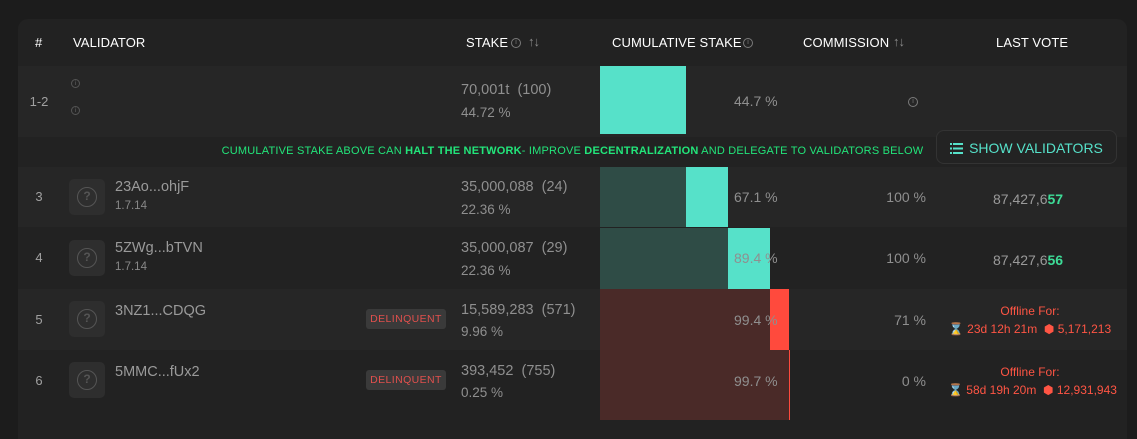  What do you see at coordinates (1002, 329) in the screenshot?
I see `offline-time: 23d 12h 21m` at bounding box center [1002, 329].